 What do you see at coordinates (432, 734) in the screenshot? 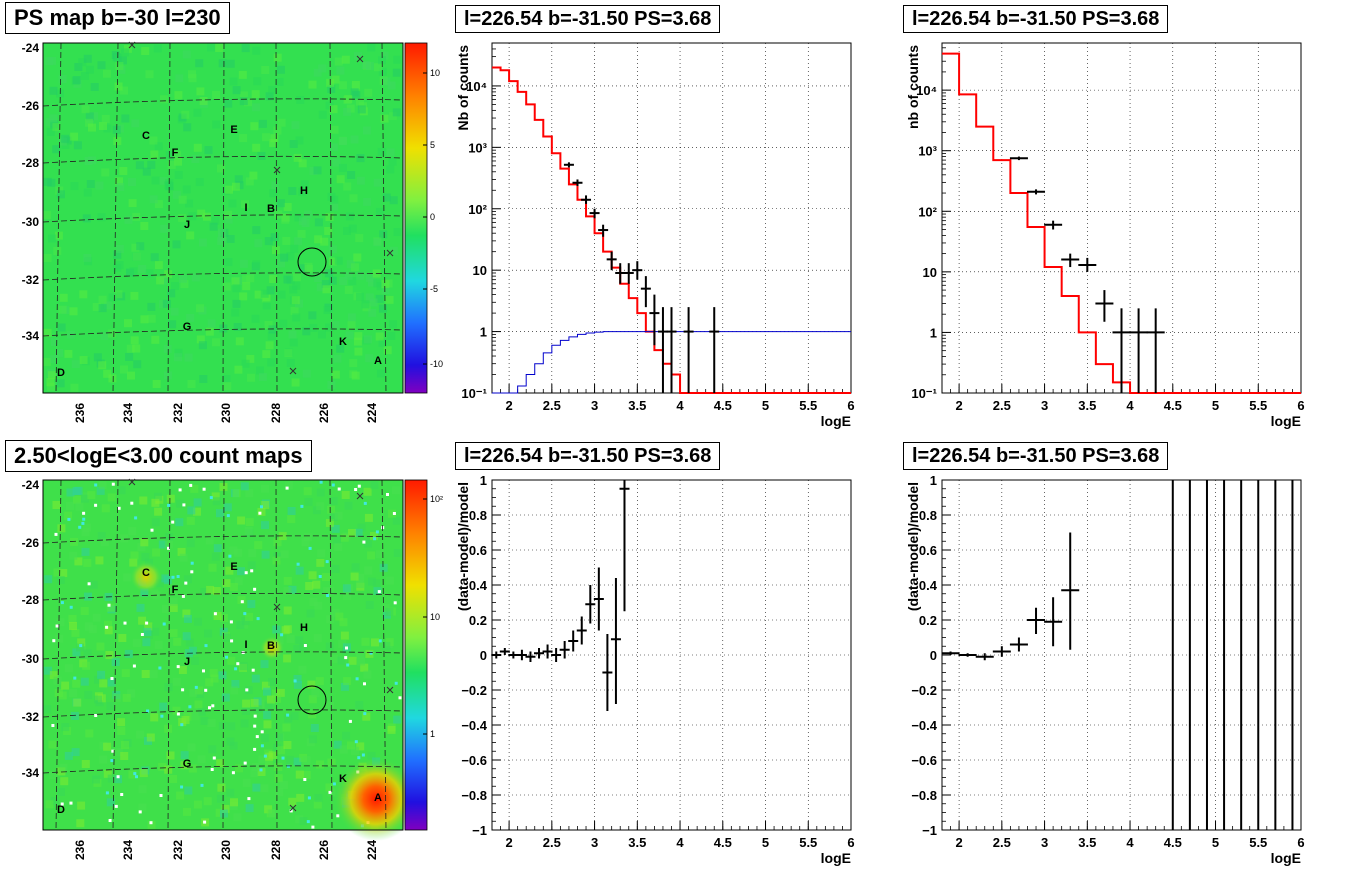
I see `count-colorbar-tick: 1` at bounding box center [432, 734].